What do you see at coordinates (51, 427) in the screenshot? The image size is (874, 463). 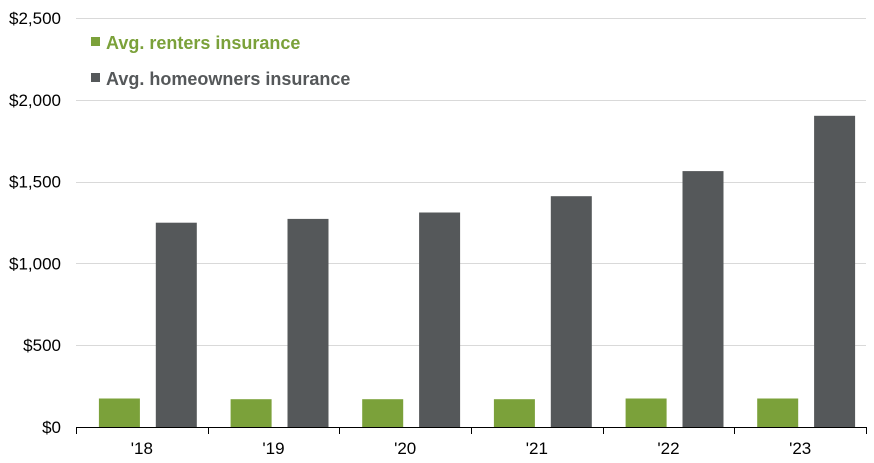 I see `y-tick-label: $0` at bounding box center [51, 427].